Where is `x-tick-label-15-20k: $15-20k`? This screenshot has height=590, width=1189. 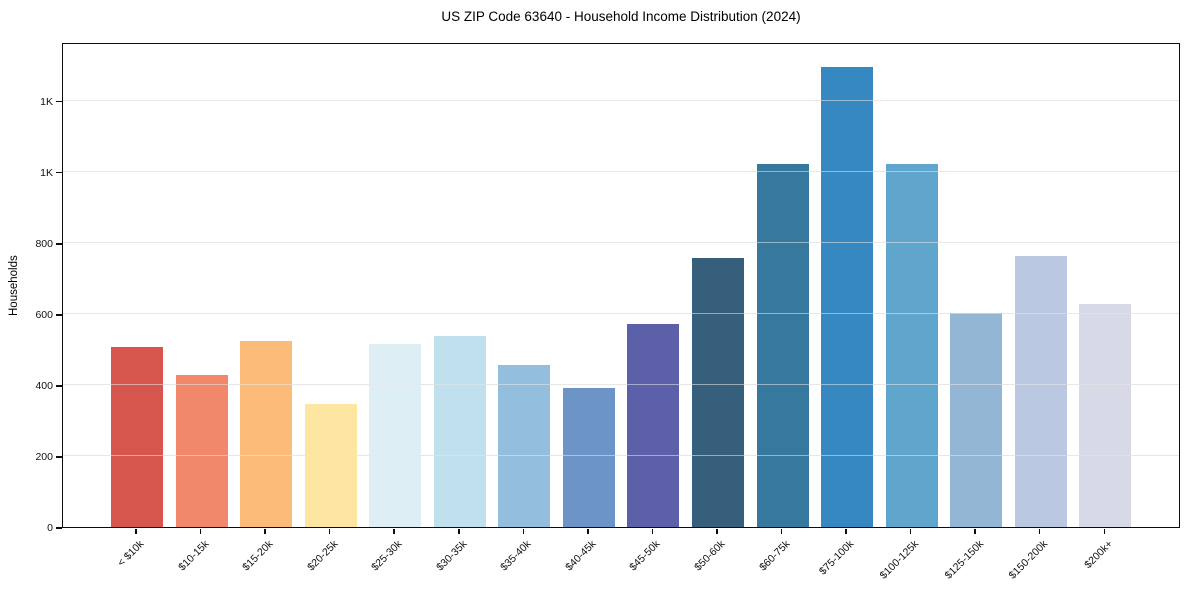 x-tick-label-15-20k: $15-20k is located at coordinates (258, 556).